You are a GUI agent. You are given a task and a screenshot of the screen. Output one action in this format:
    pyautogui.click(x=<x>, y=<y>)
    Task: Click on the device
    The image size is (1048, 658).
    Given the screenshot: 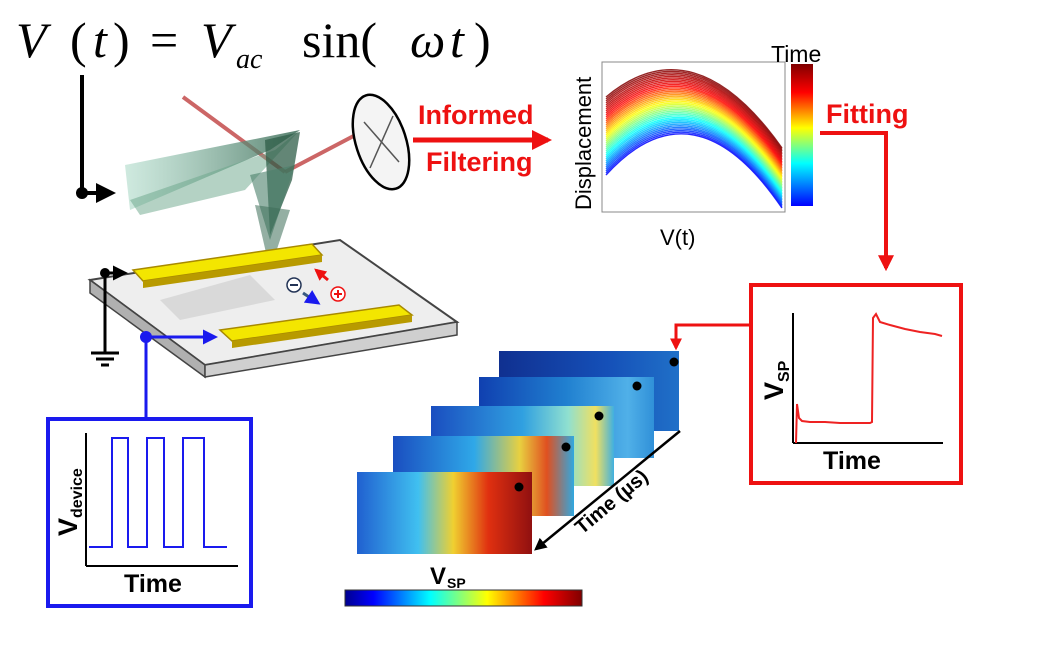 What is the action you would take?
    pyautogui.click(x=273, y=308)
    